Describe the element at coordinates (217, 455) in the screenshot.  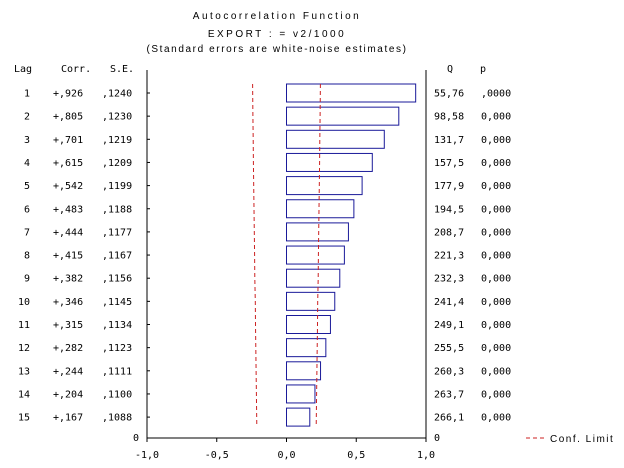
I see `x-tick-label: -0,5` at that location.